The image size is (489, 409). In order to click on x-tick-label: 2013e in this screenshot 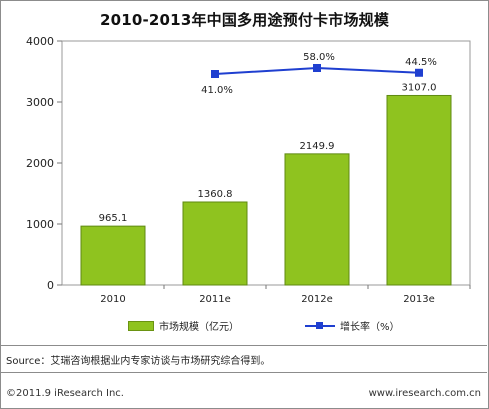, I will do `click(419, 299)`.